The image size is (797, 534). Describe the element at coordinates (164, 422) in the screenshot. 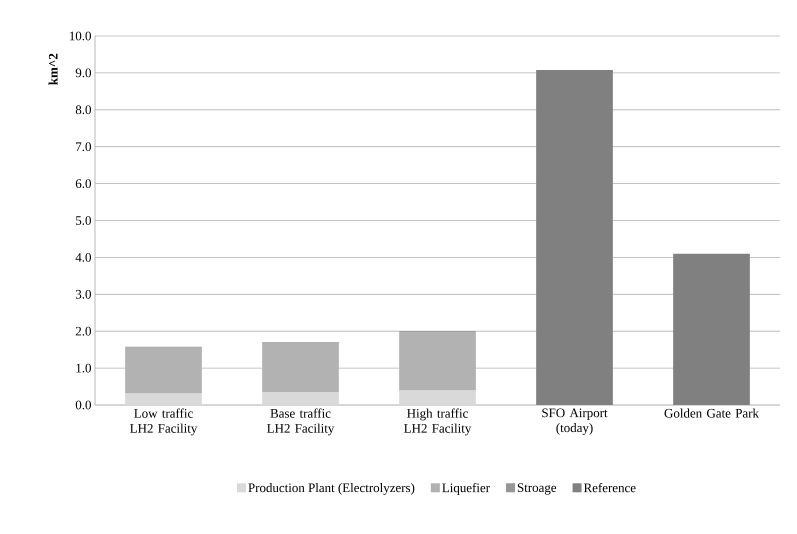

I see `x-tick-label: Low traffic LH2 Facility` at that location.